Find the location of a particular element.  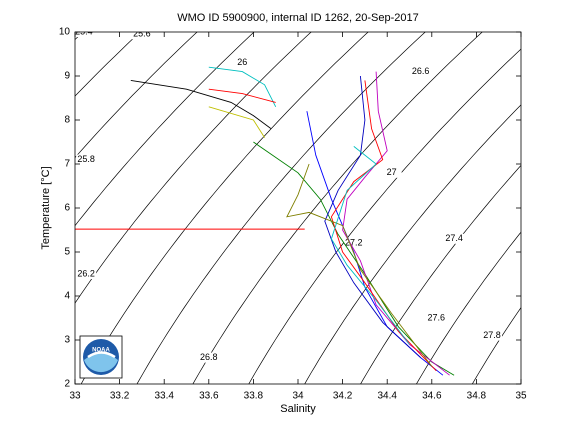

x-axis-label: Salinity is located at coordinates (298, 409).